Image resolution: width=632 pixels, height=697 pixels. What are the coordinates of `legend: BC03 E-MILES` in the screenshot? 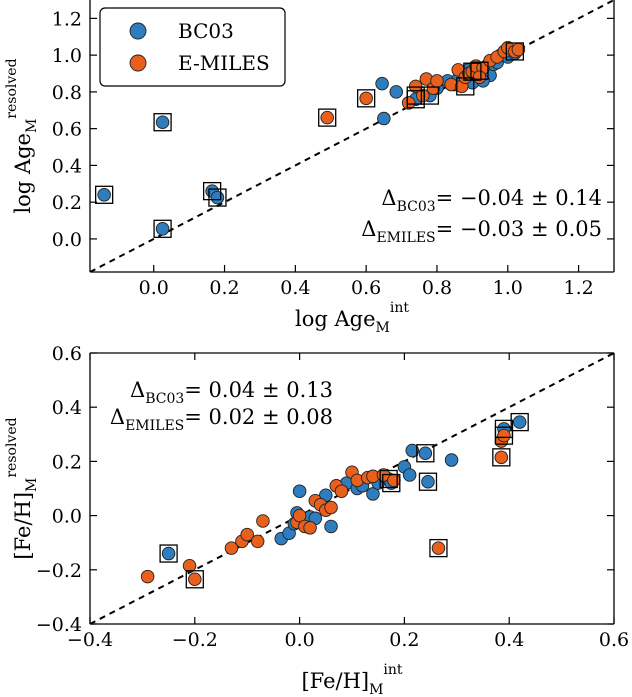 It's located at (192, 47).